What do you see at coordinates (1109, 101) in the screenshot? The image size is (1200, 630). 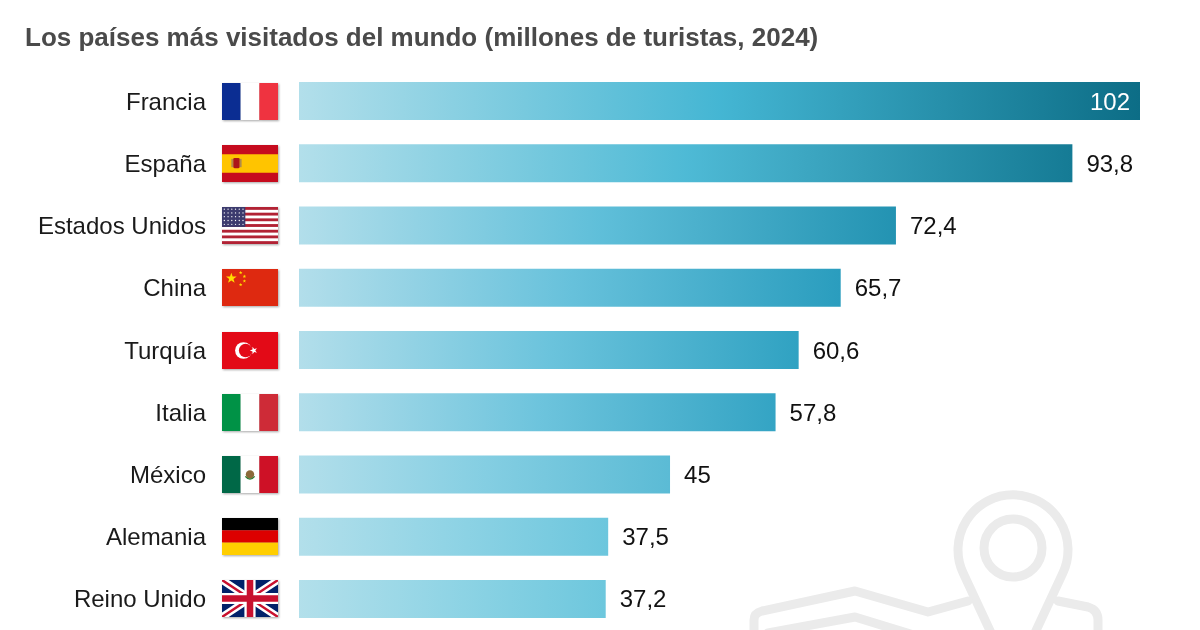 I see `data-label: 102` at bounding box center [1109, 101].